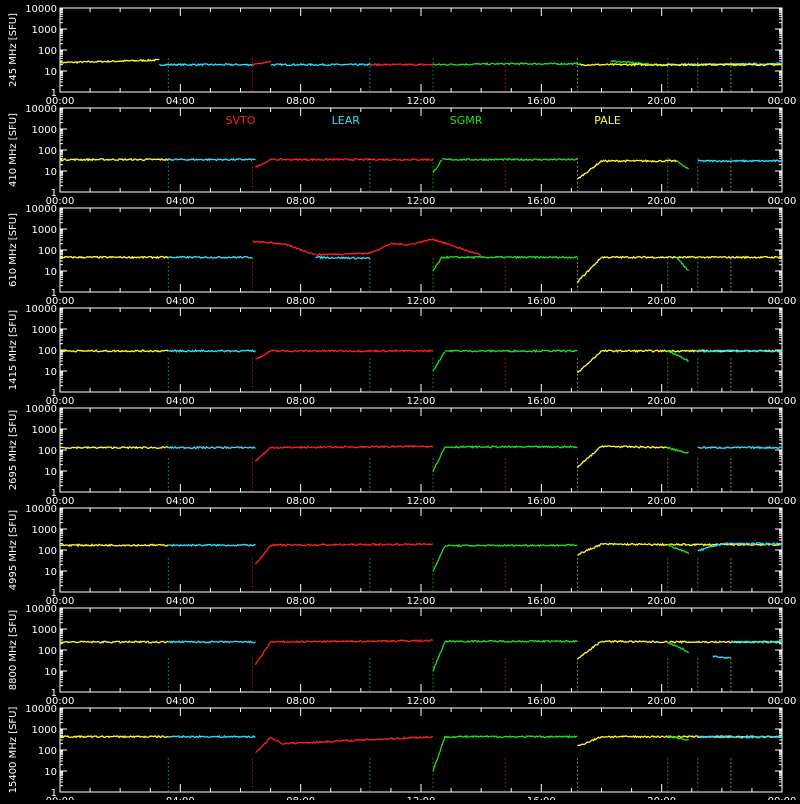 The width and height of the screenshot is (800, 804). Describe the element at coordinates (466, 120) in the screenshot. I see `legend-entry-sgmr: SGMR` at that location.